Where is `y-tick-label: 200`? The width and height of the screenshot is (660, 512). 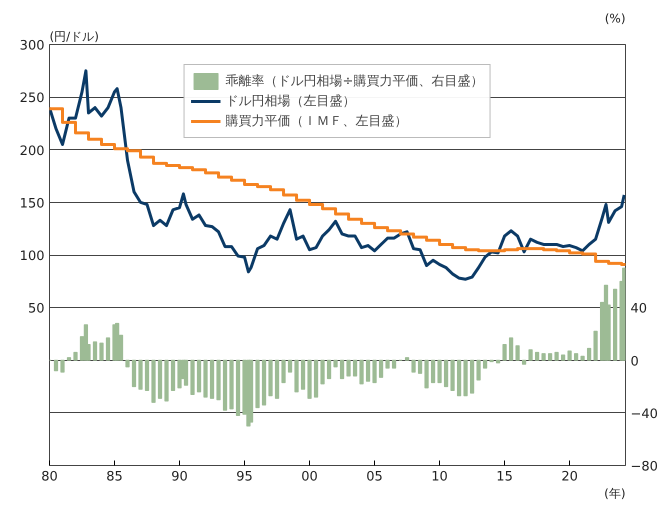
y-tick-label: 200 is located at coordinates (32, 151).